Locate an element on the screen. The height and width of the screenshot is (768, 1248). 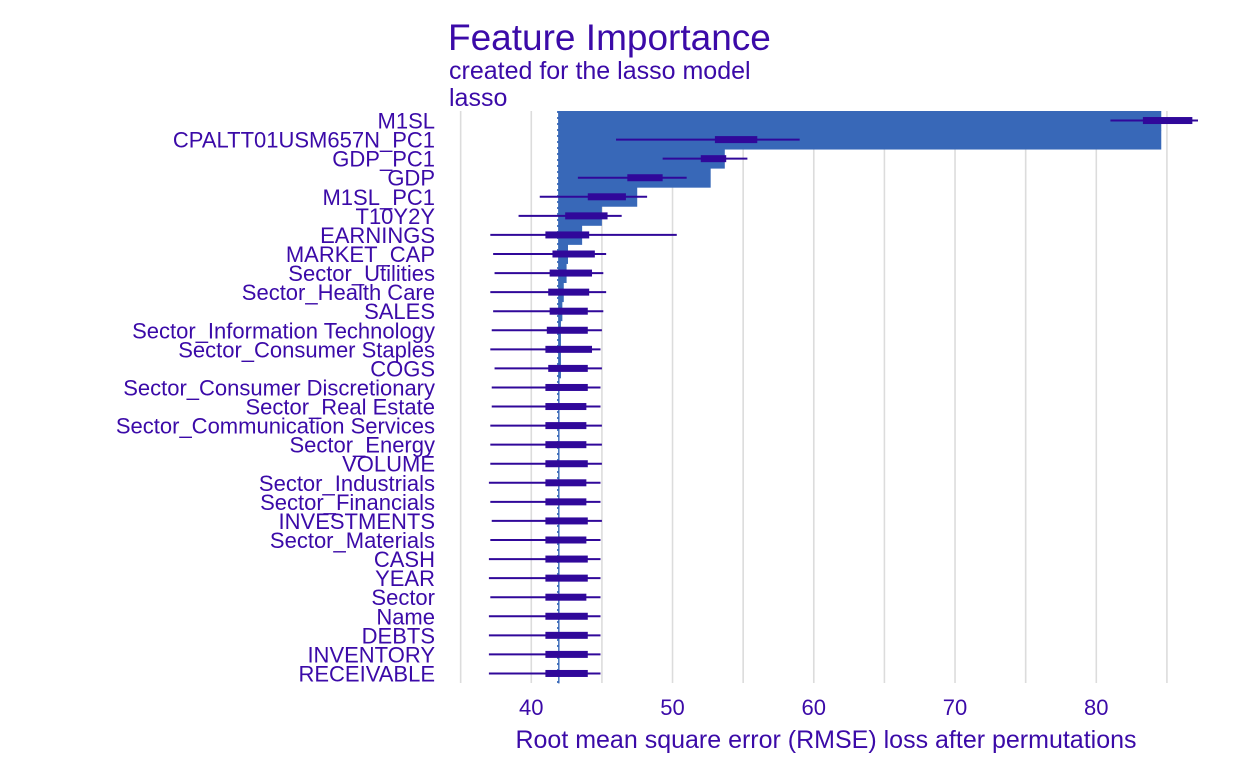
boxplot-sector-health-care is located at coordinates (548, 292).